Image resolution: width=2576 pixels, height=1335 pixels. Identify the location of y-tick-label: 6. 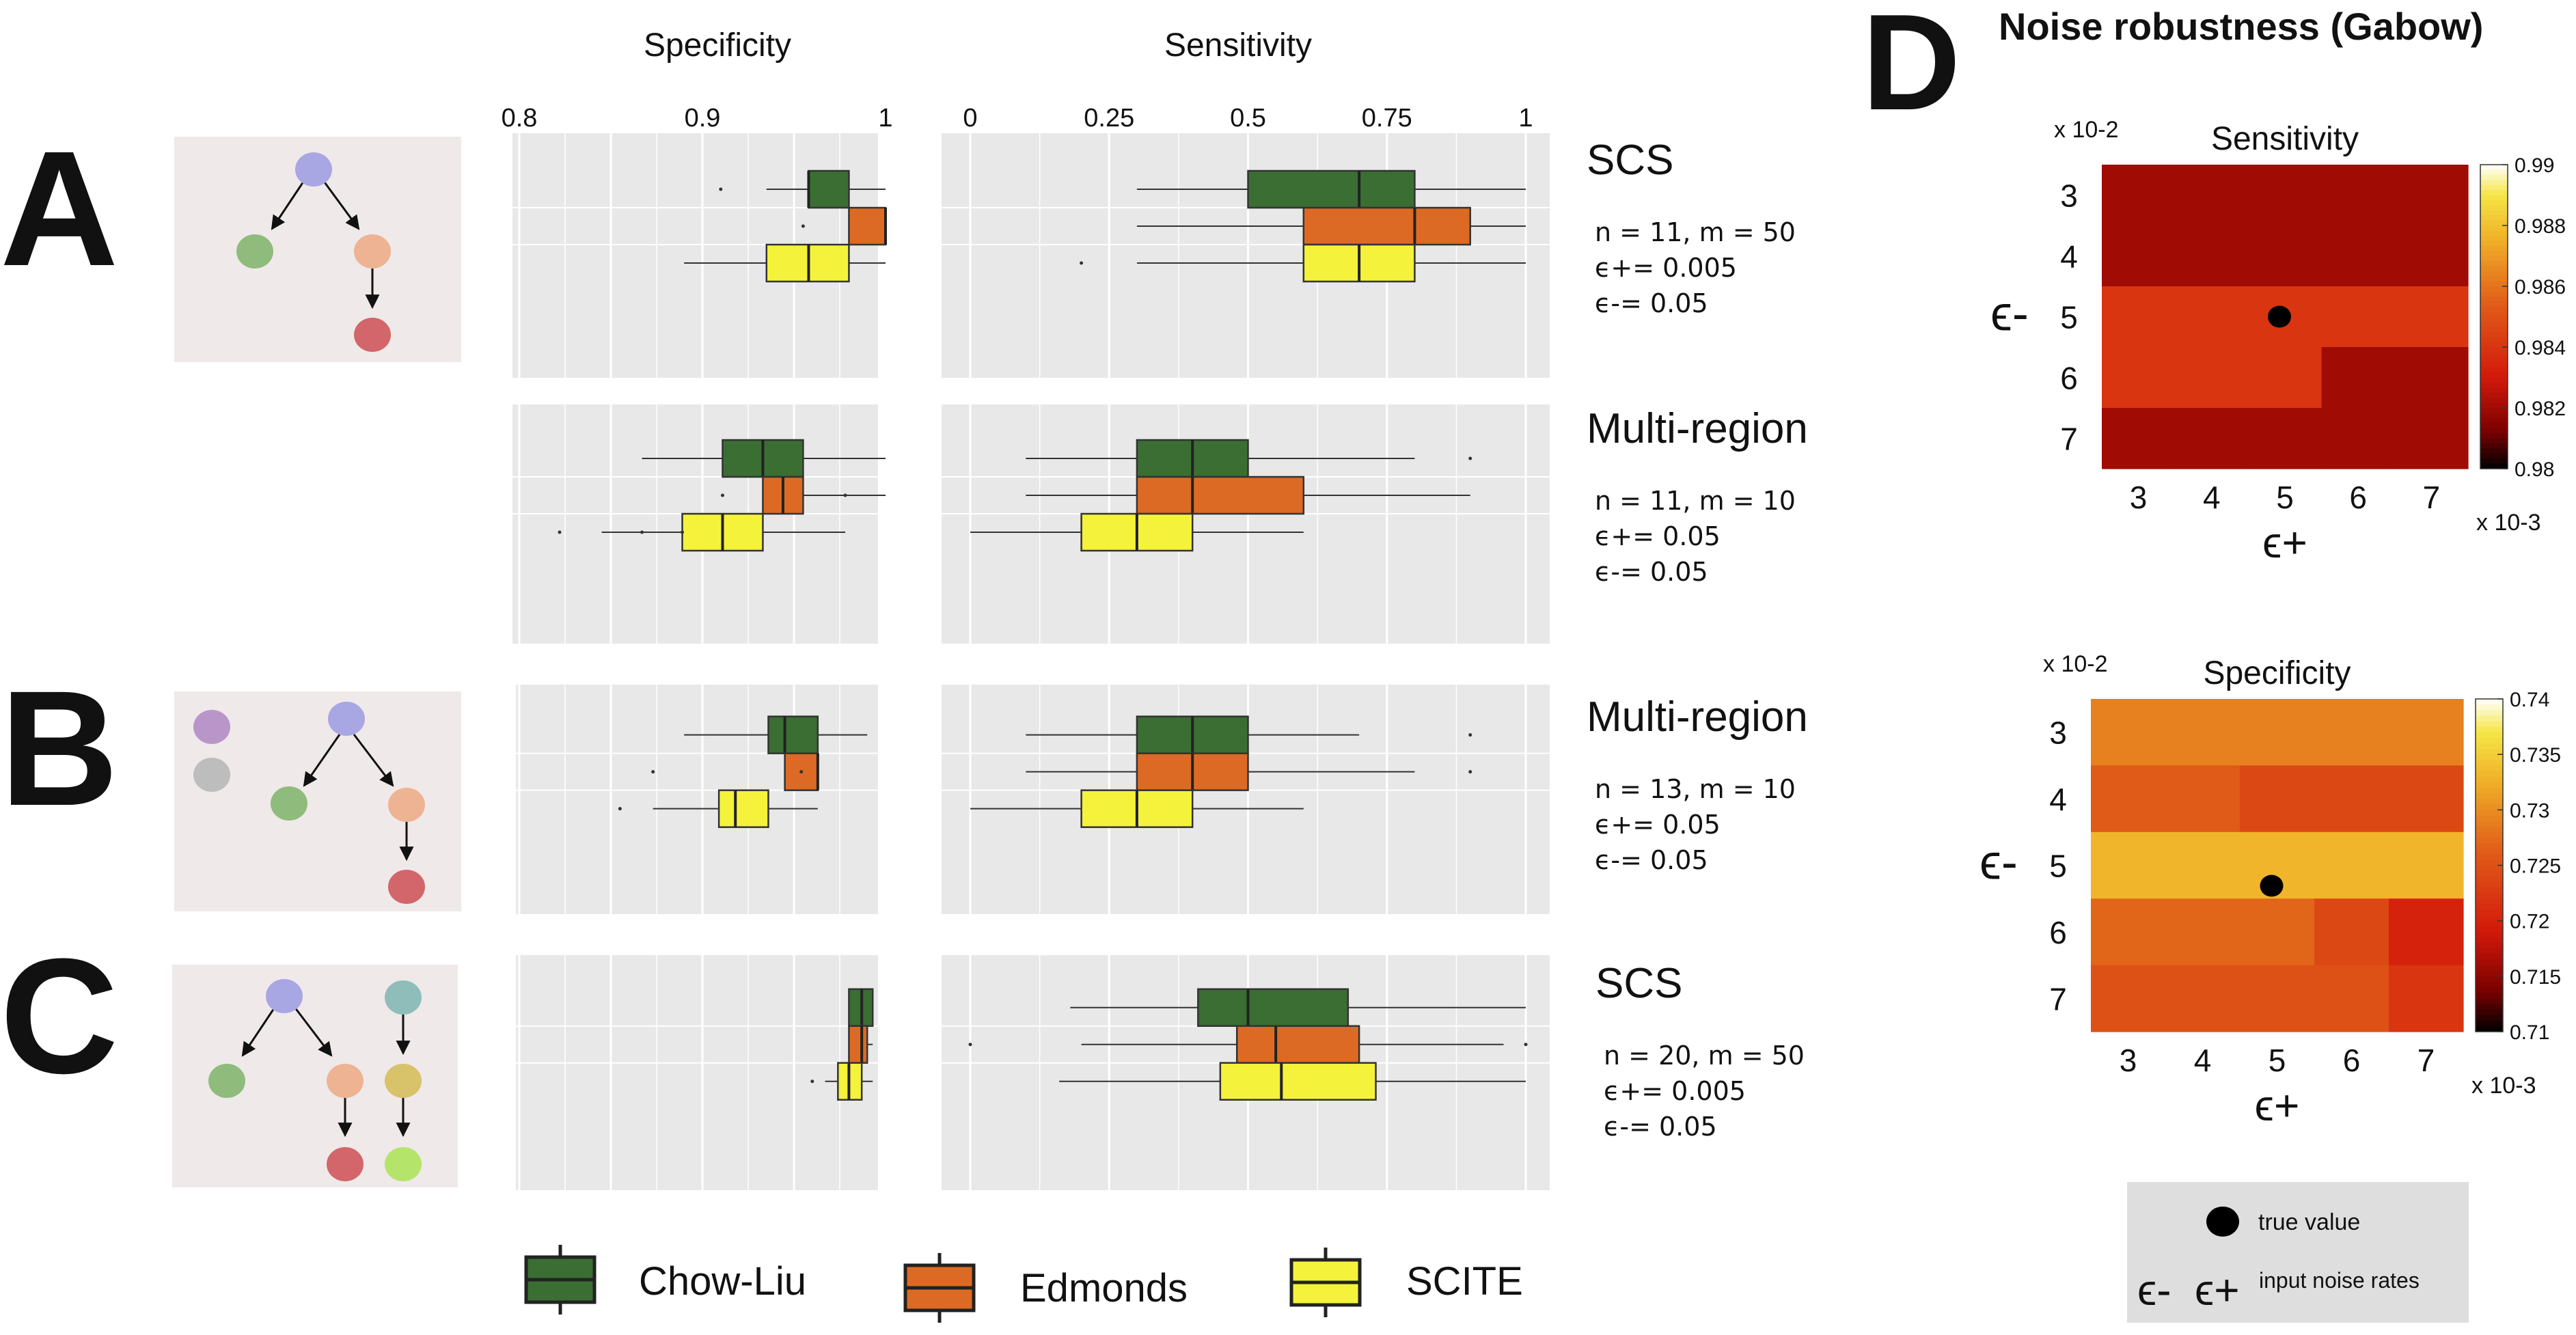
(2058, 932).